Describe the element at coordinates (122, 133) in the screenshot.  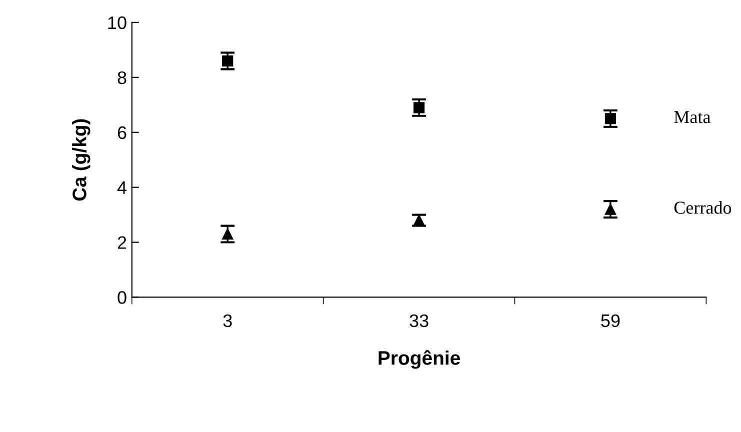
I see `y-tick-label: 6` at that location.